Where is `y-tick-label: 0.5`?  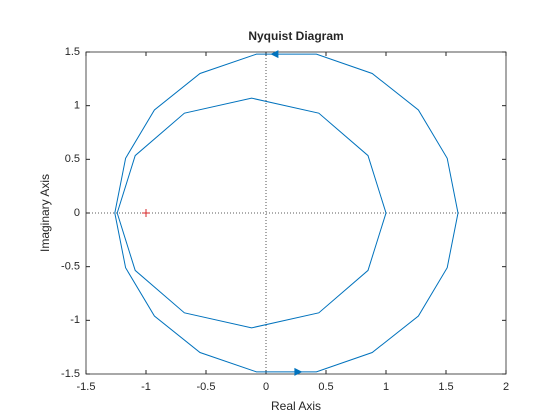 y-tick-label: 0.5 is located at coordinates (72, 159).